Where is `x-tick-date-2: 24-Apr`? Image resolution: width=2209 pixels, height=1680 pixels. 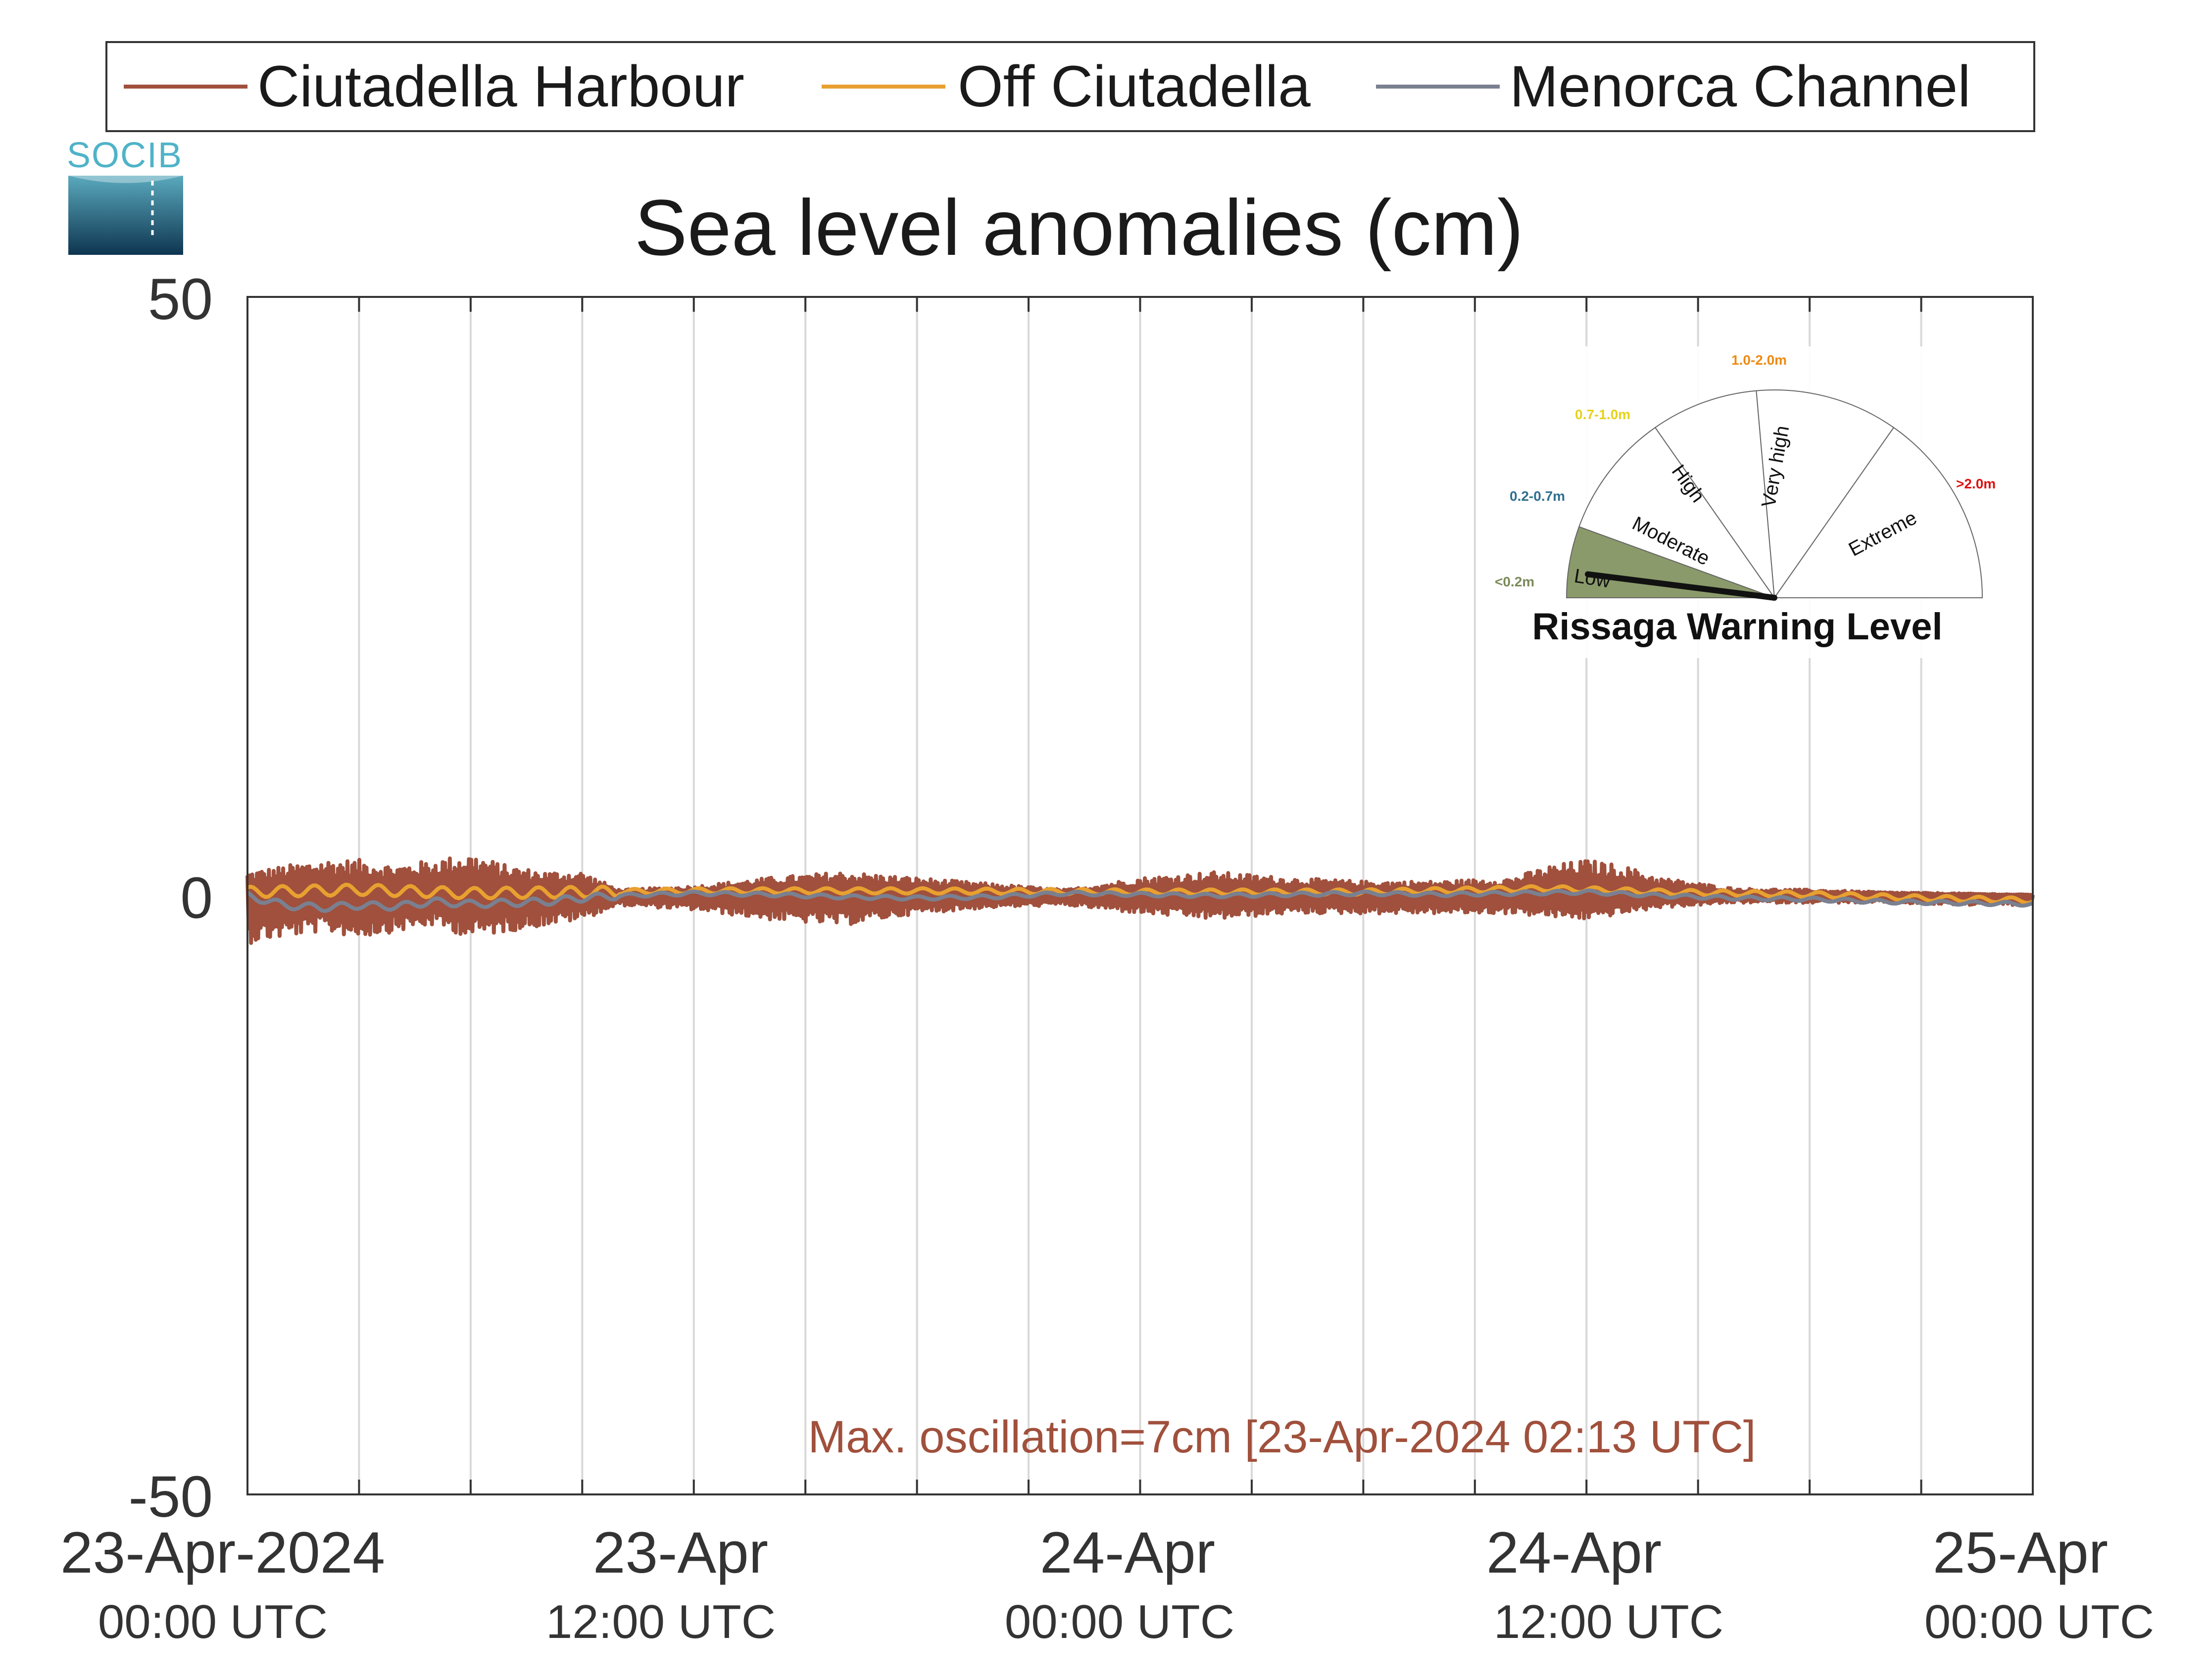
x-tick-date-2: 24-Apr is located at coordinates (1127, 1553).